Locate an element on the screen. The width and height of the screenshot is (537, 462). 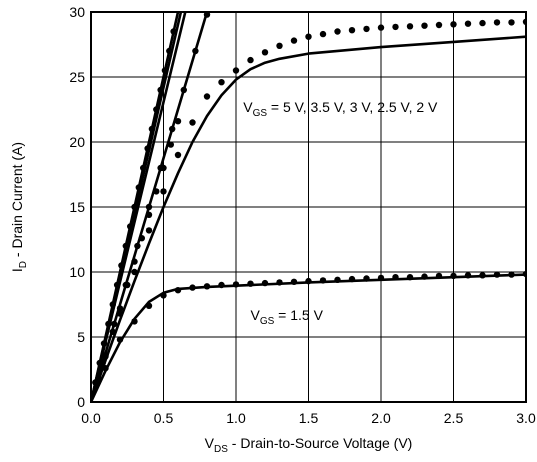
y-axis-title: ID - Drain Current (A) is located at coordinates (19, 207).